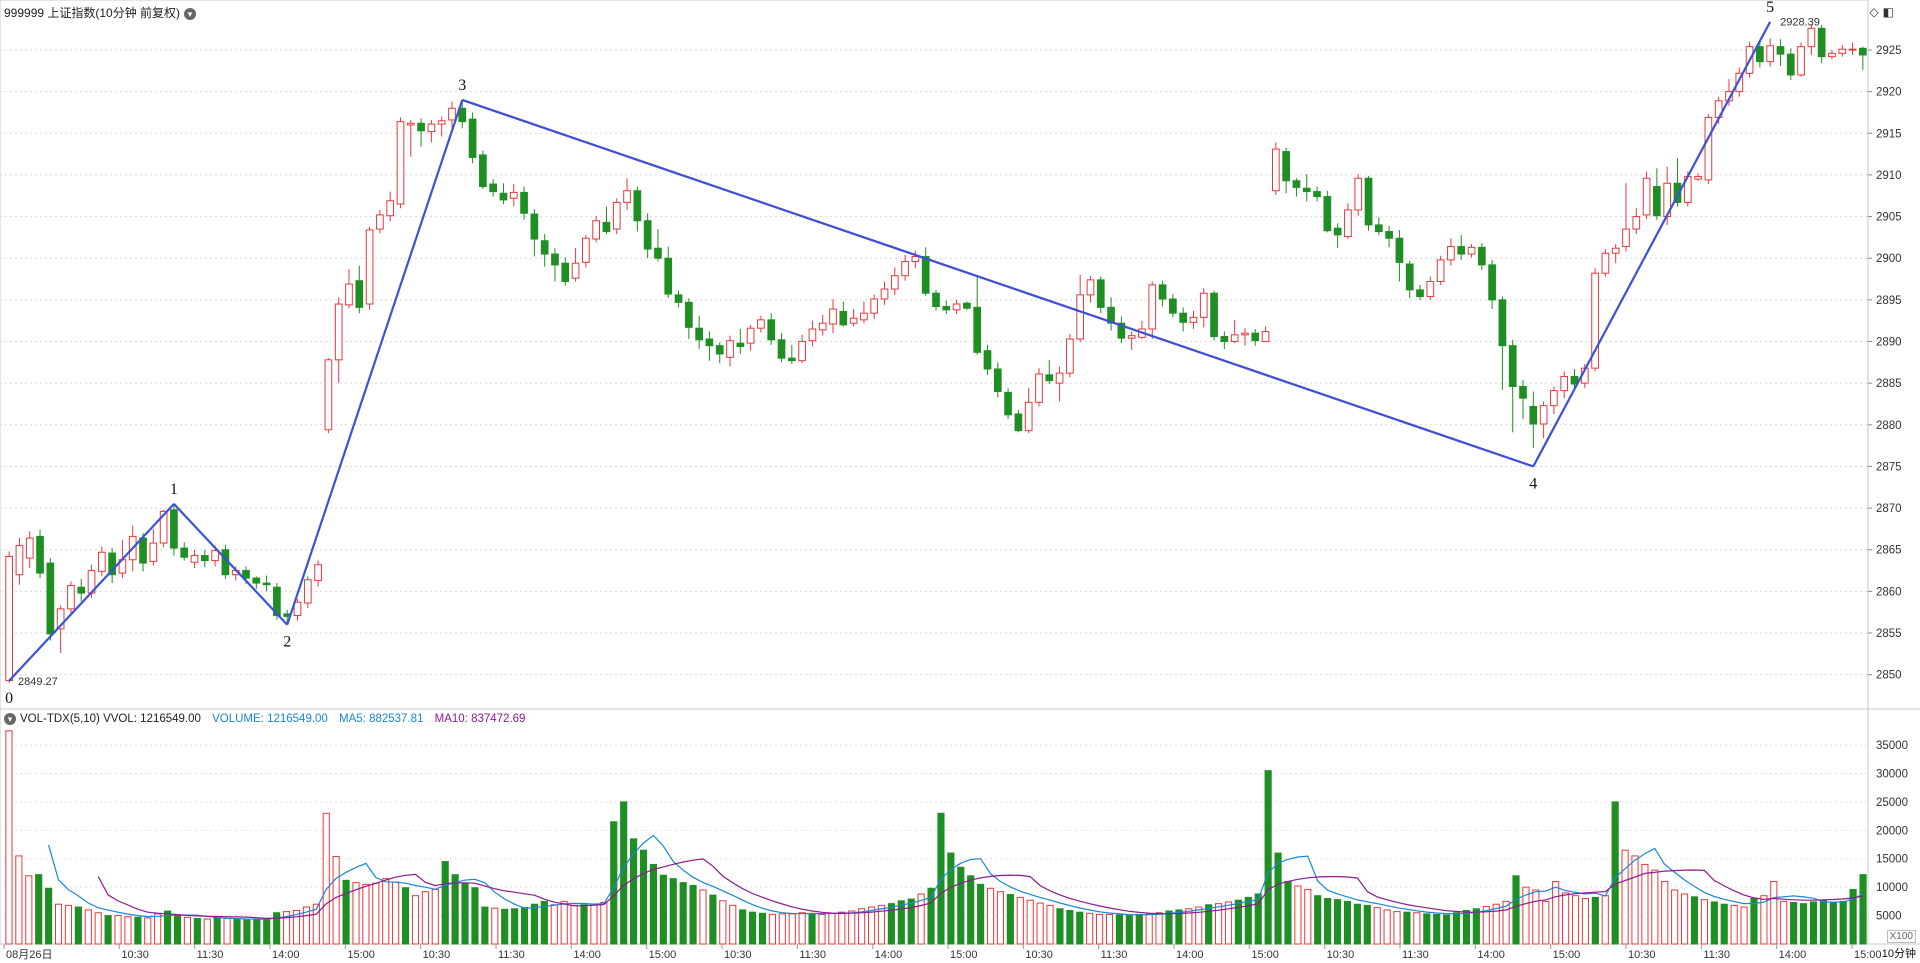  I want to click on time-tick-label: 14:00, so click(1793, 955).